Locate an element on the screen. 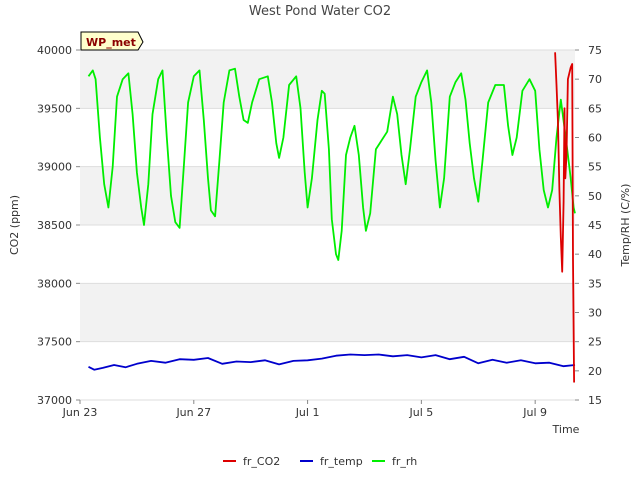  y-axis-left-label: CO2 (ppm) is located at coordinates (14, 225).